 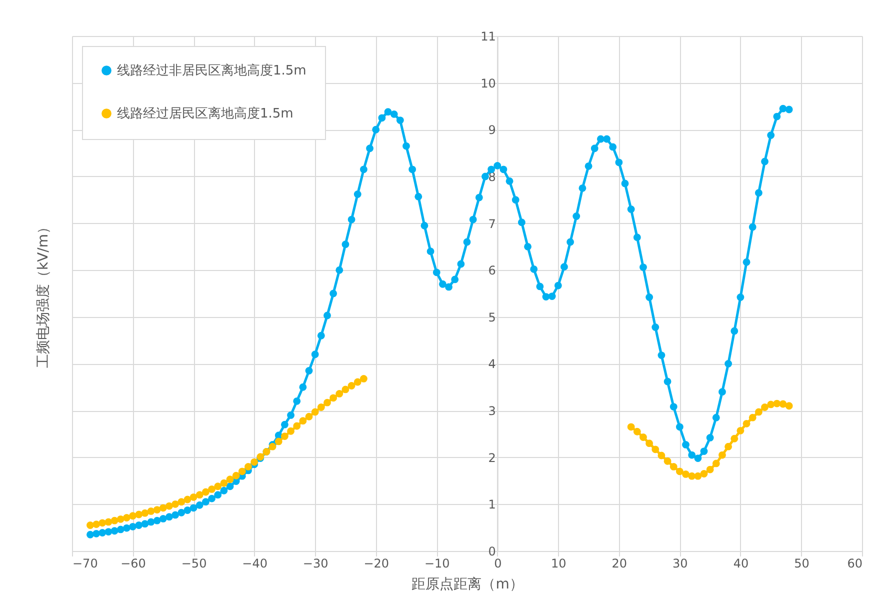 What do you see at coordinates (488, 37) in the screenshot?
I see `y-tick-label: 11` at bounding box center [488, 37].